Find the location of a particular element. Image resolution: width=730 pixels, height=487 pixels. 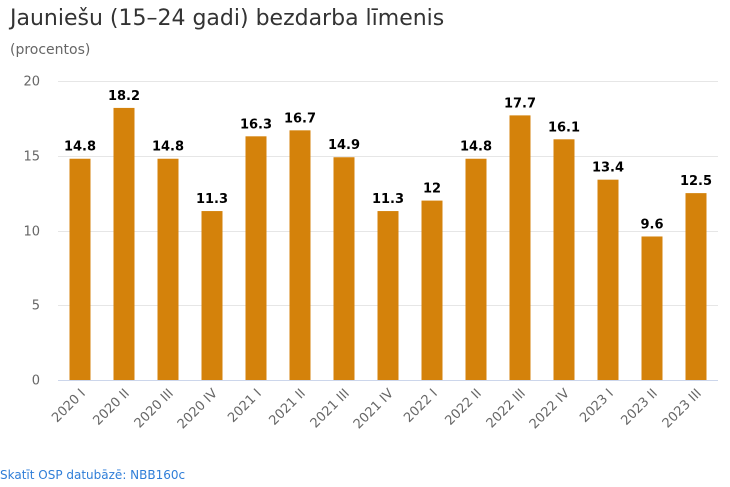

source-link: Skatīt OSP datubāzē: NBB160c is located at coordinates (93, 475).